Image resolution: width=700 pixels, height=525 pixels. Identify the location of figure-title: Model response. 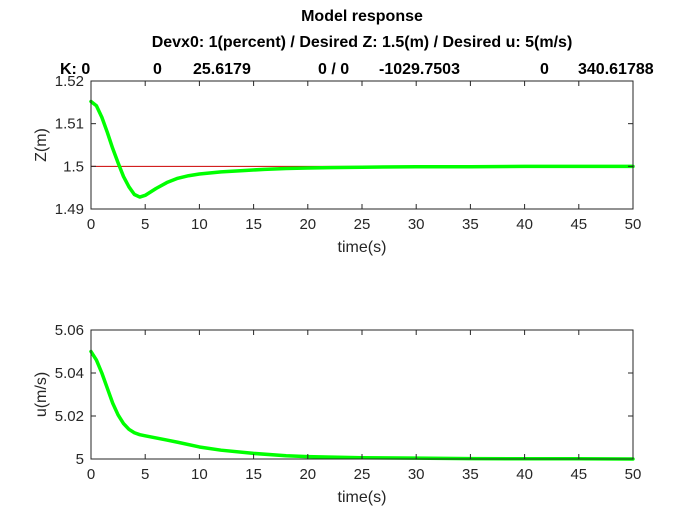
(362, 16).